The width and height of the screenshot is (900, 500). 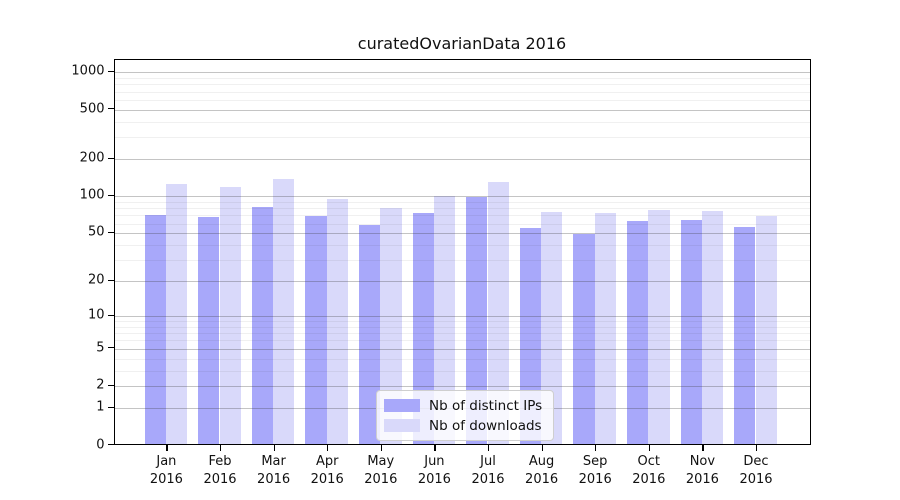 I want to click on chart-title: curatedOvarianData 2016, so click(x=462, y=43).